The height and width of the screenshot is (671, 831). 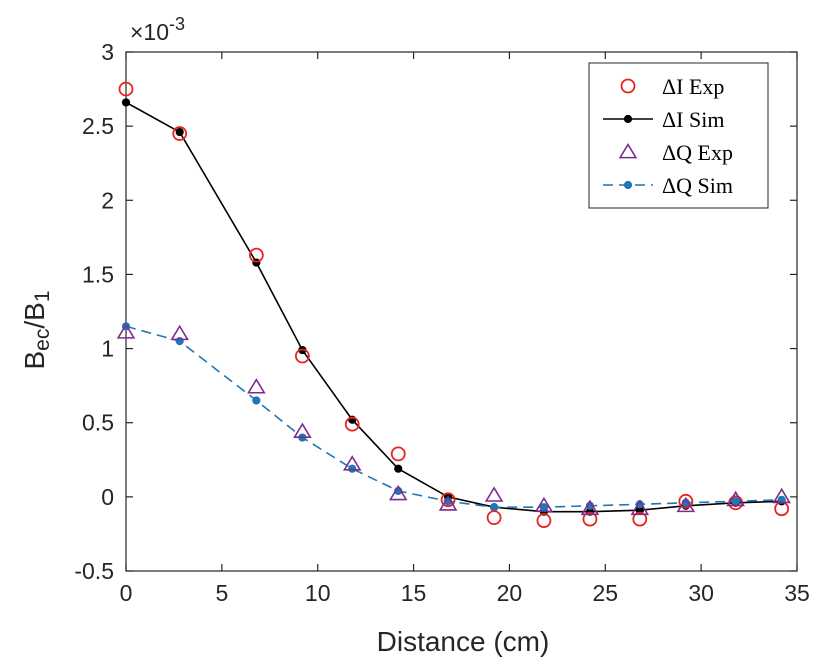 What do you see at coordinates (221, 593) in the screenshot?
I see `x-tick-label: 5` at bounding box center [221, 593].